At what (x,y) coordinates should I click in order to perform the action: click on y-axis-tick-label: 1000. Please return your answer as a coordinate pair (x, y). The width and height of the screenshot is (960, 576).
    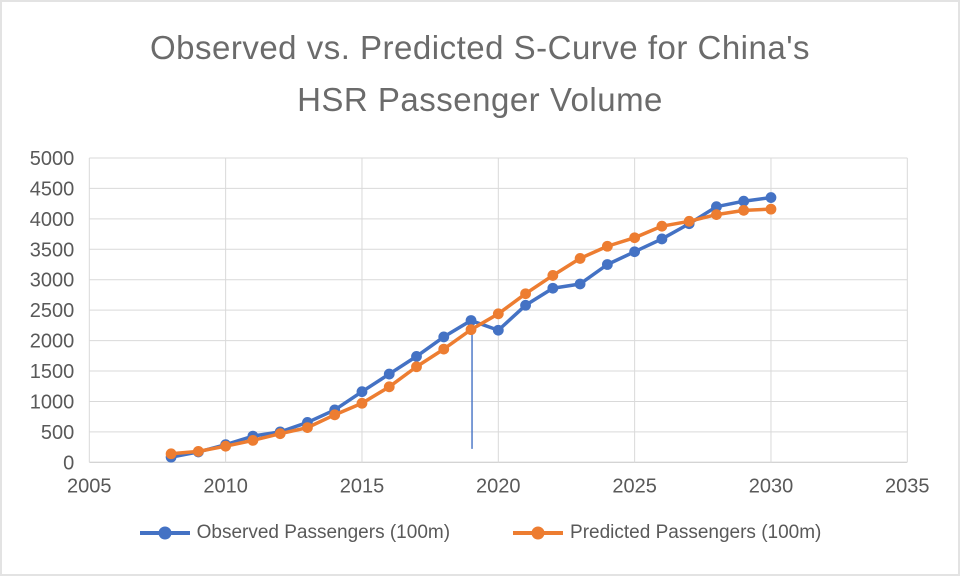
    Looking at the image, I should click on (52, 402).